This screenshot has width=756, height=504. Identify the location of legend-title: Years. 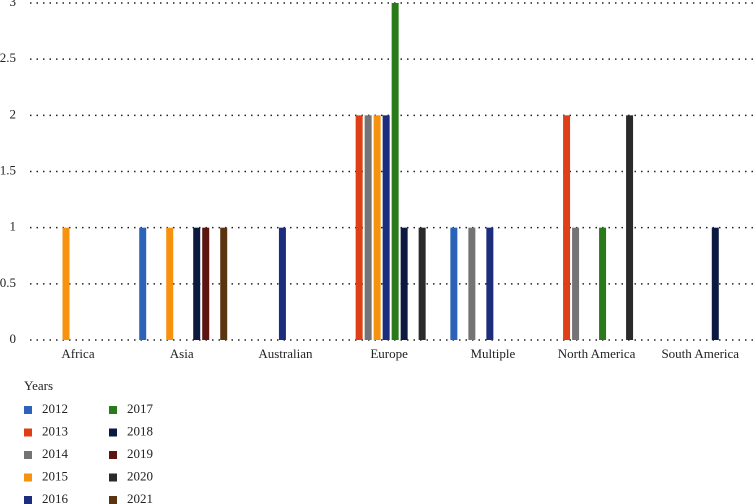
(38, 385).